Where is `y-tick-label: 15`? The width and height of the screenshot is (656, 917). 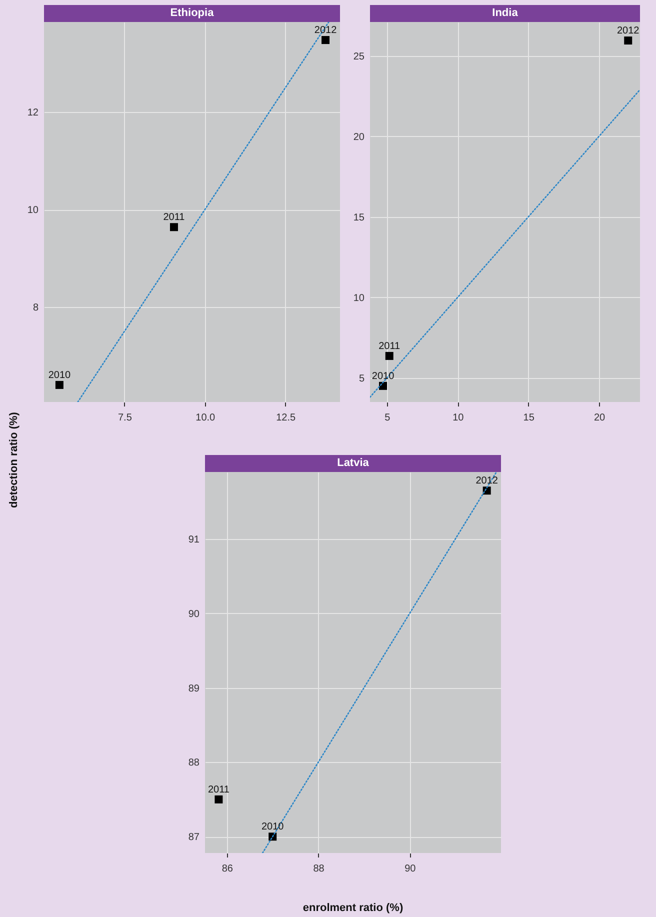
y-tick-label: 15 is located at coordinates (359, 218).